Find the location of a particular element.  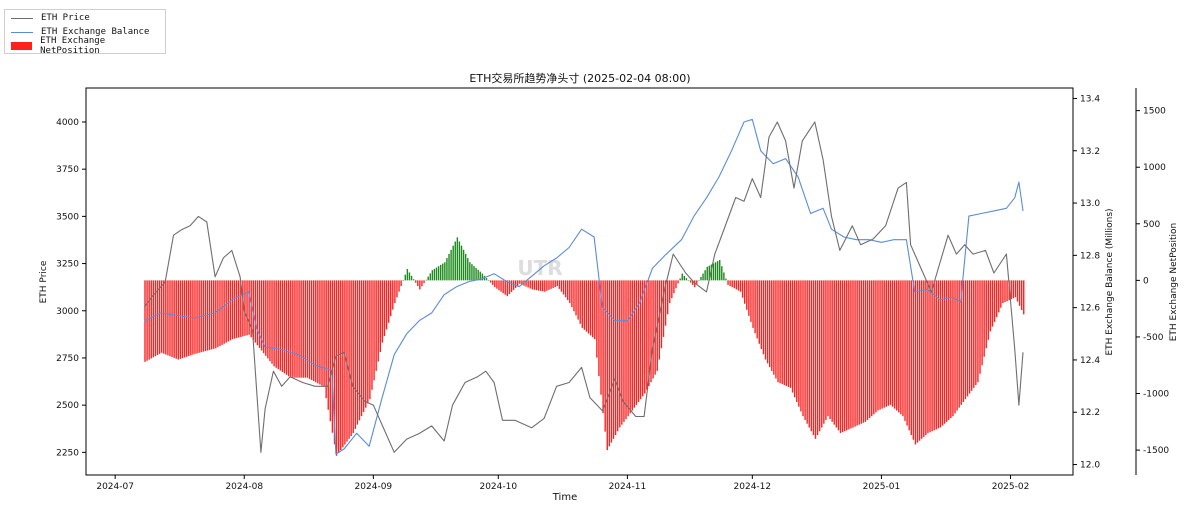

legend-label-balance: ETH Exchange Balance is located at coordinates (95, 32).